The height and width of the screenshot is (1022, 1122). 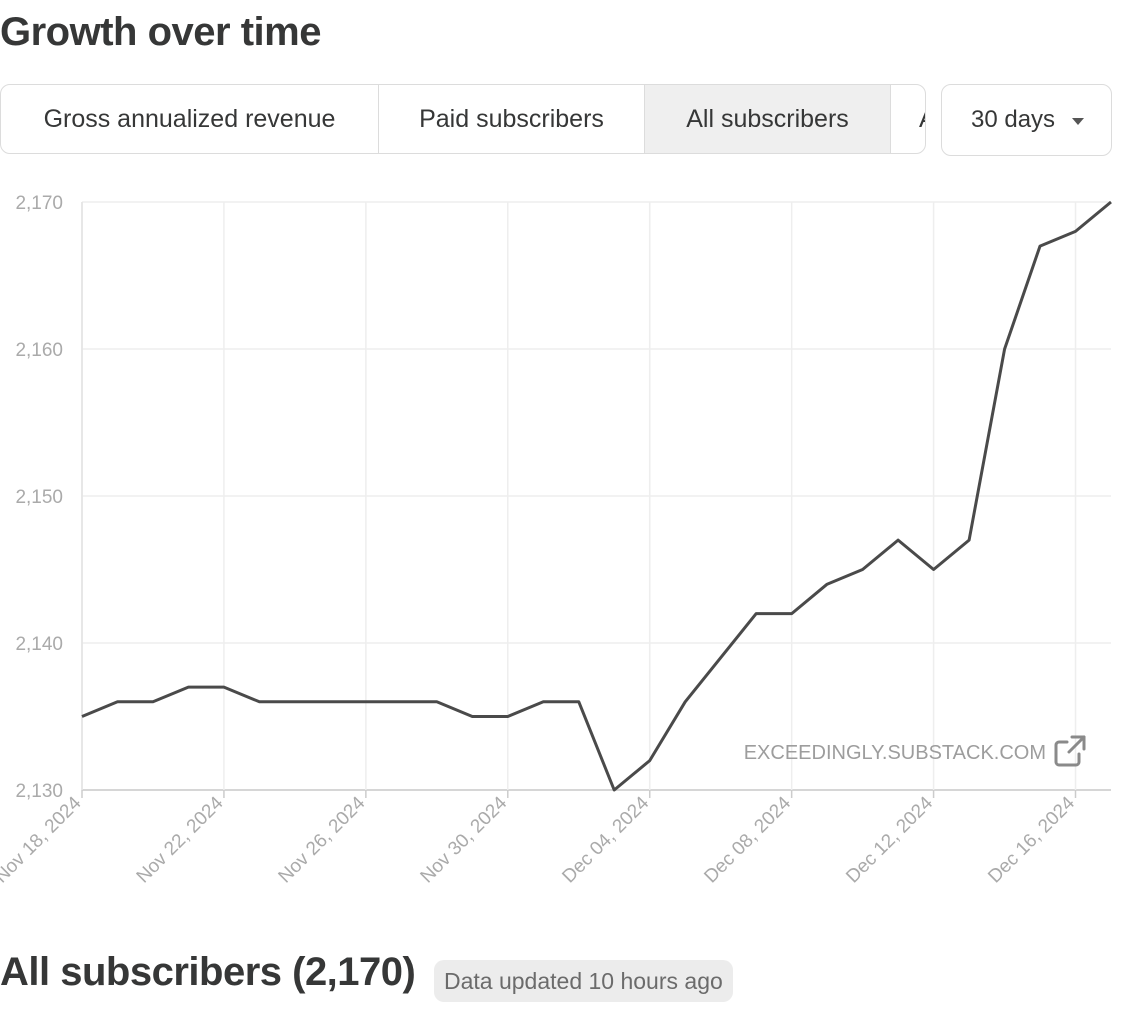 I want to click on tab-paid-subscribers: Paid subscribers, so click(x=512, y=119).